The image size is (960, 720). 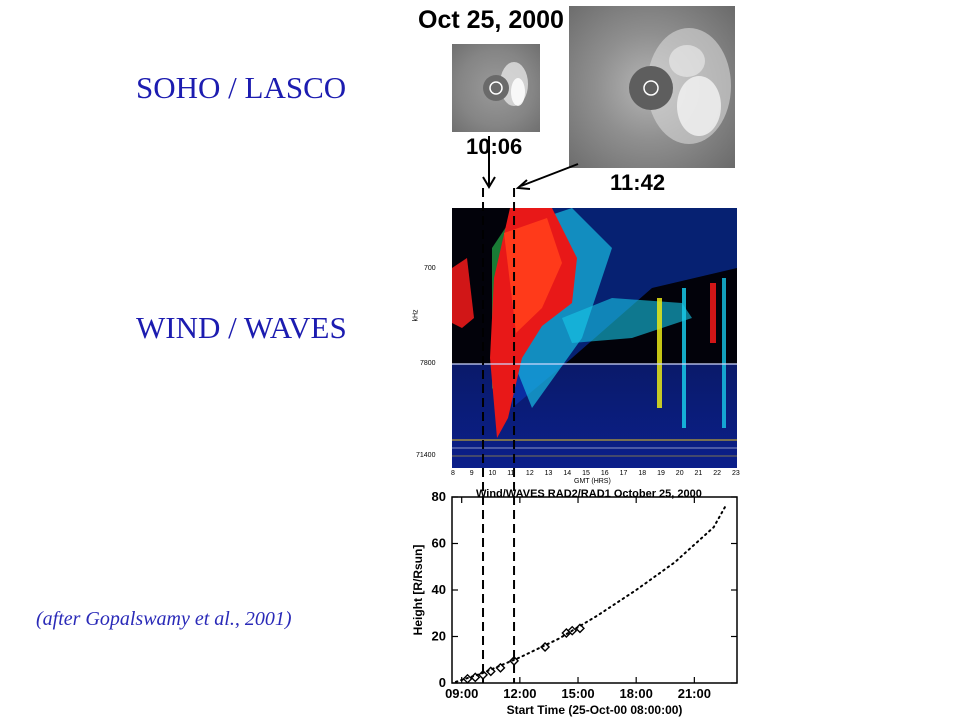 I want to click on spectro-ytick-2: 7800, so click(x=428, y=363).